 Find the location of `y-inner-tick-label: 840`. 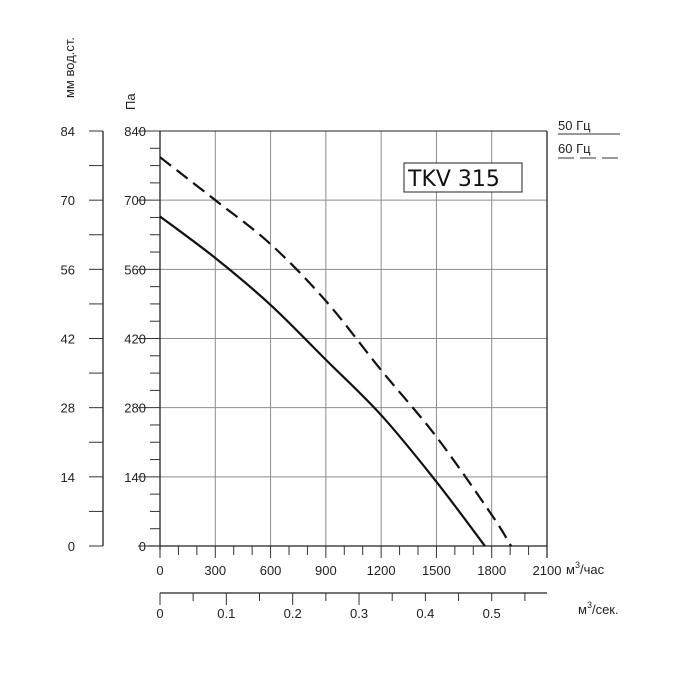

y-inner-tick-label: 840 is located at coordinates (135, 131).